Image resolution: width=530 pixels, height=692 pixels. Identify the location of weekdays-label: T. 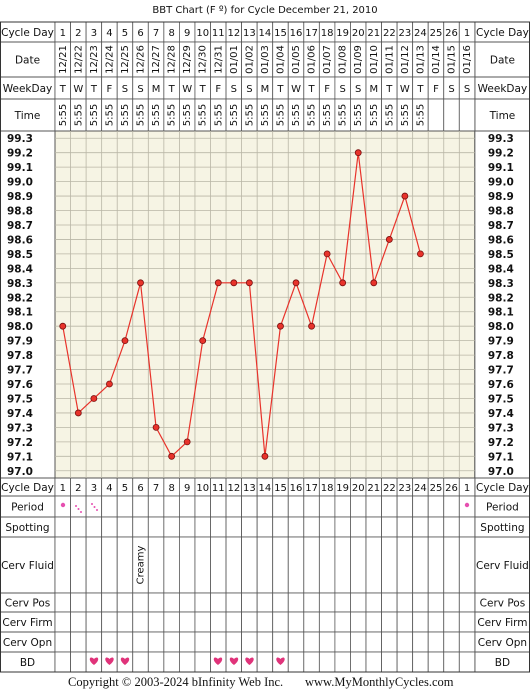
(203, 89).